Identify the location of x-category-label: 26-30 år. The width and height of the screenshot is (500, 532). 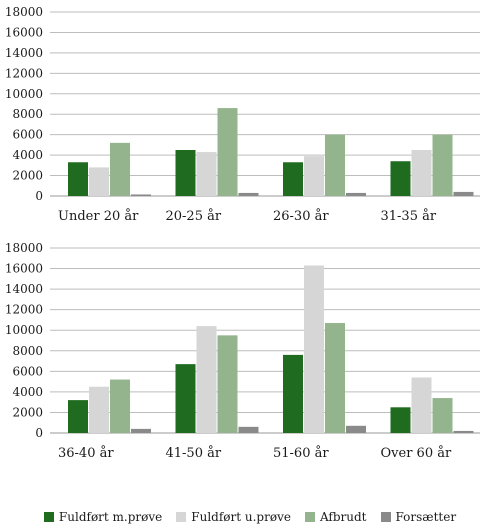
(301, 216).